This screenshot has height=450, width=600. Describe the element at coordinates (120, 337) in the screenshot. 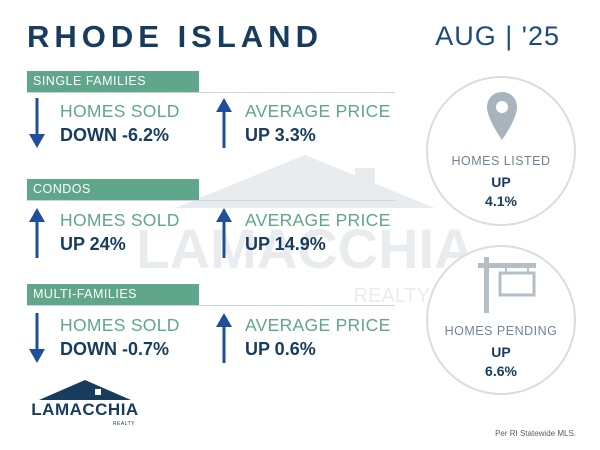

I see `multi-families-homes-sold: HOMES SOLD DOWN -0.7%` at that location.